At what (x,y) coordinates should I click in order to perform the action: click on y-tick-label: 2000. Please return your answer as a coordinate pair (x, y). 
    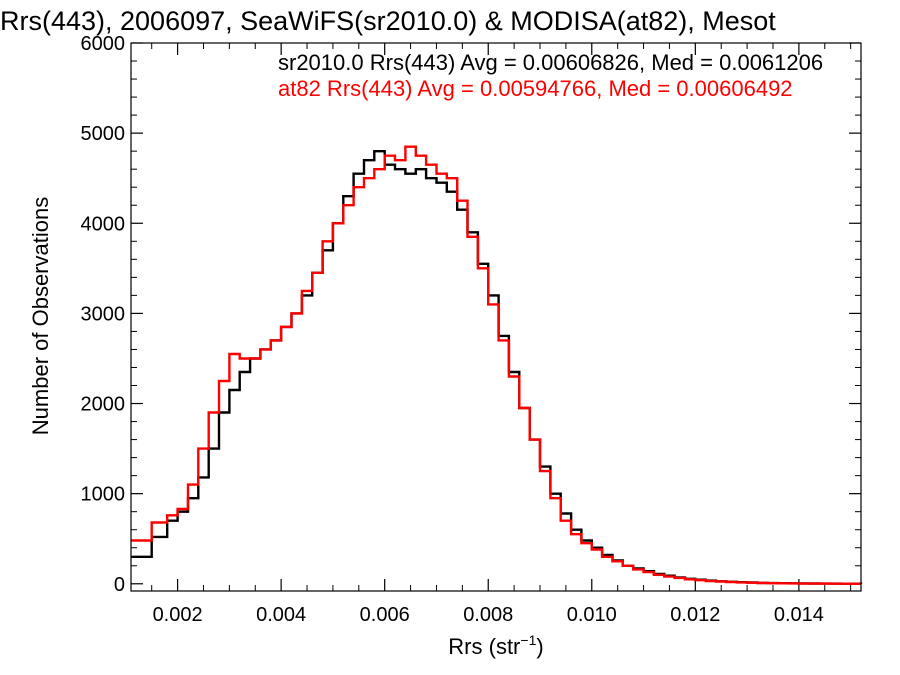
    Looking at the image, I should click on (103, 405).